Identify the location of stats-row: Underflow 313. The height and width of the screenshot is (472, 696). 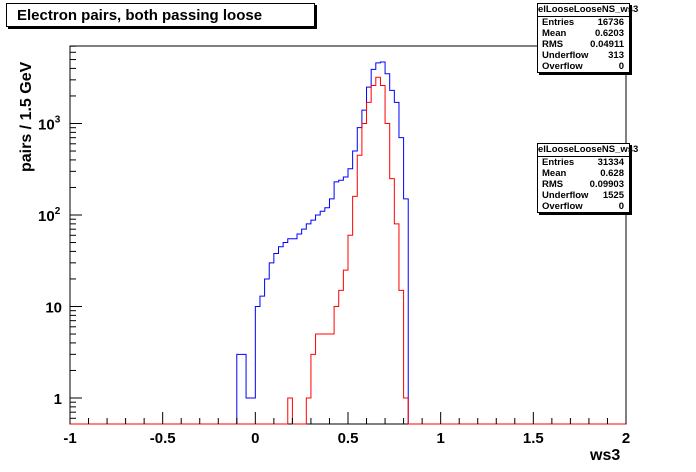
(583, 55).